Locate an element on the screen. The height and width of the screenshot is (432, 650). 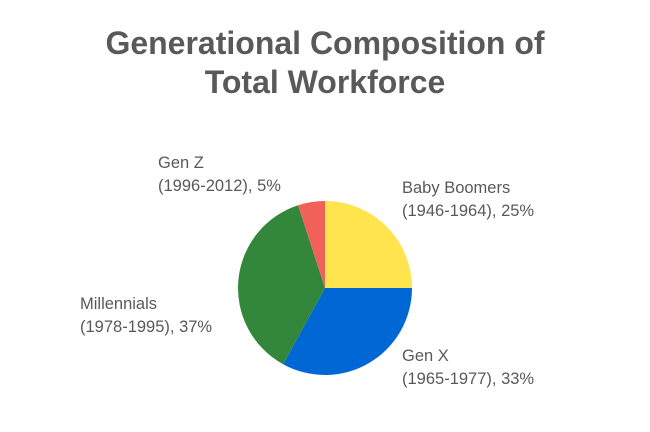
slice-label-millennials: Millennials (1978-1995), 37% is located at coordinates (146, 315).